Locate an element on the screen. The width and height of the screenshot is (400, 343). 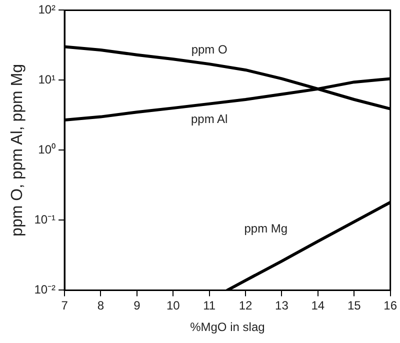
x-tick-label: 9 is located at coordinates (137, 305).